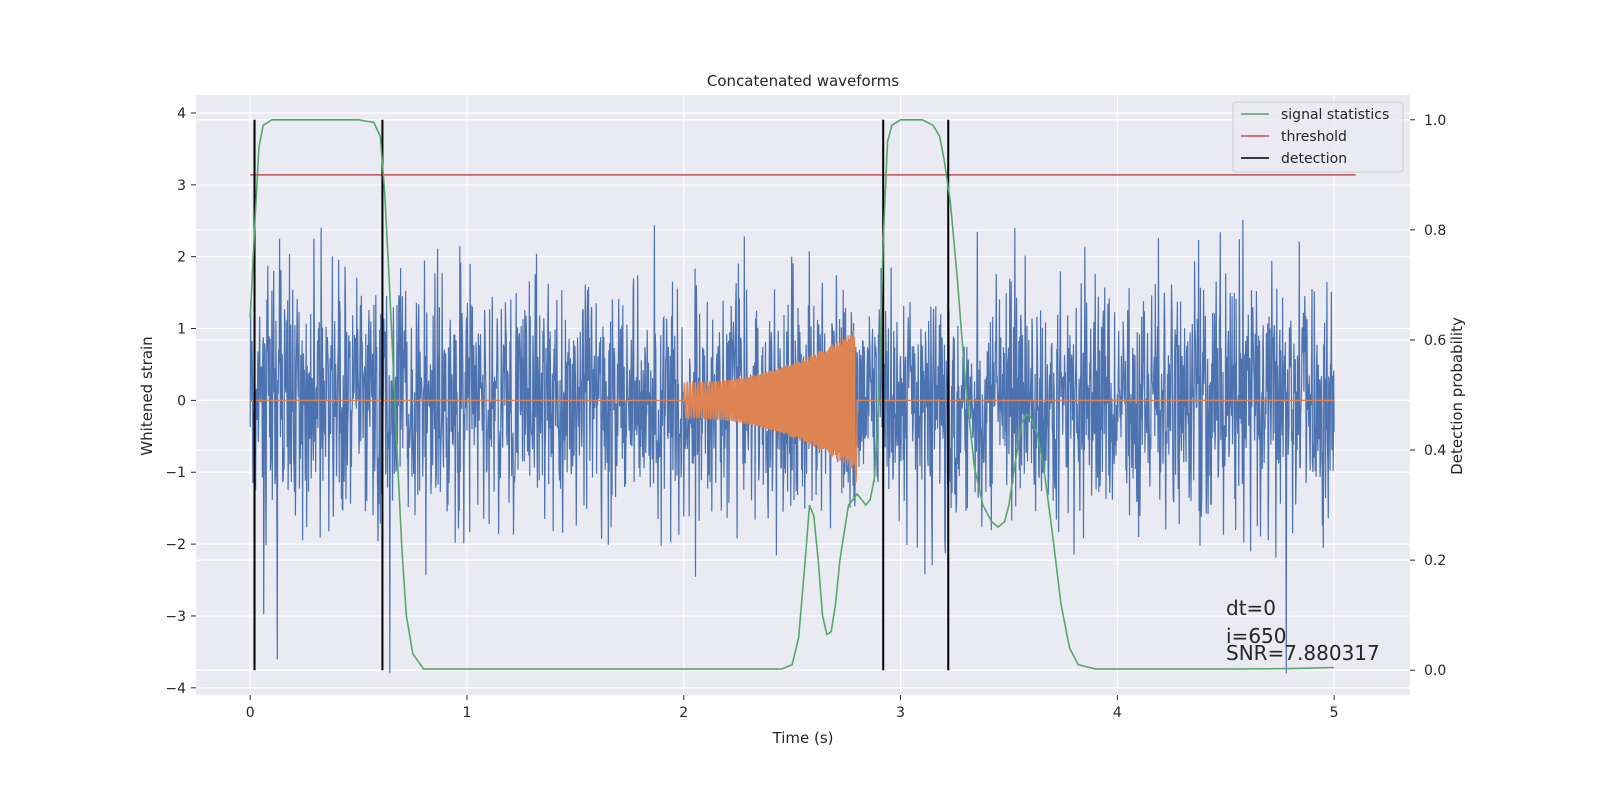  Describe the element at coordinates (175, 545) in the screenshot. I see `y-tick-label-2: −2` at that location.